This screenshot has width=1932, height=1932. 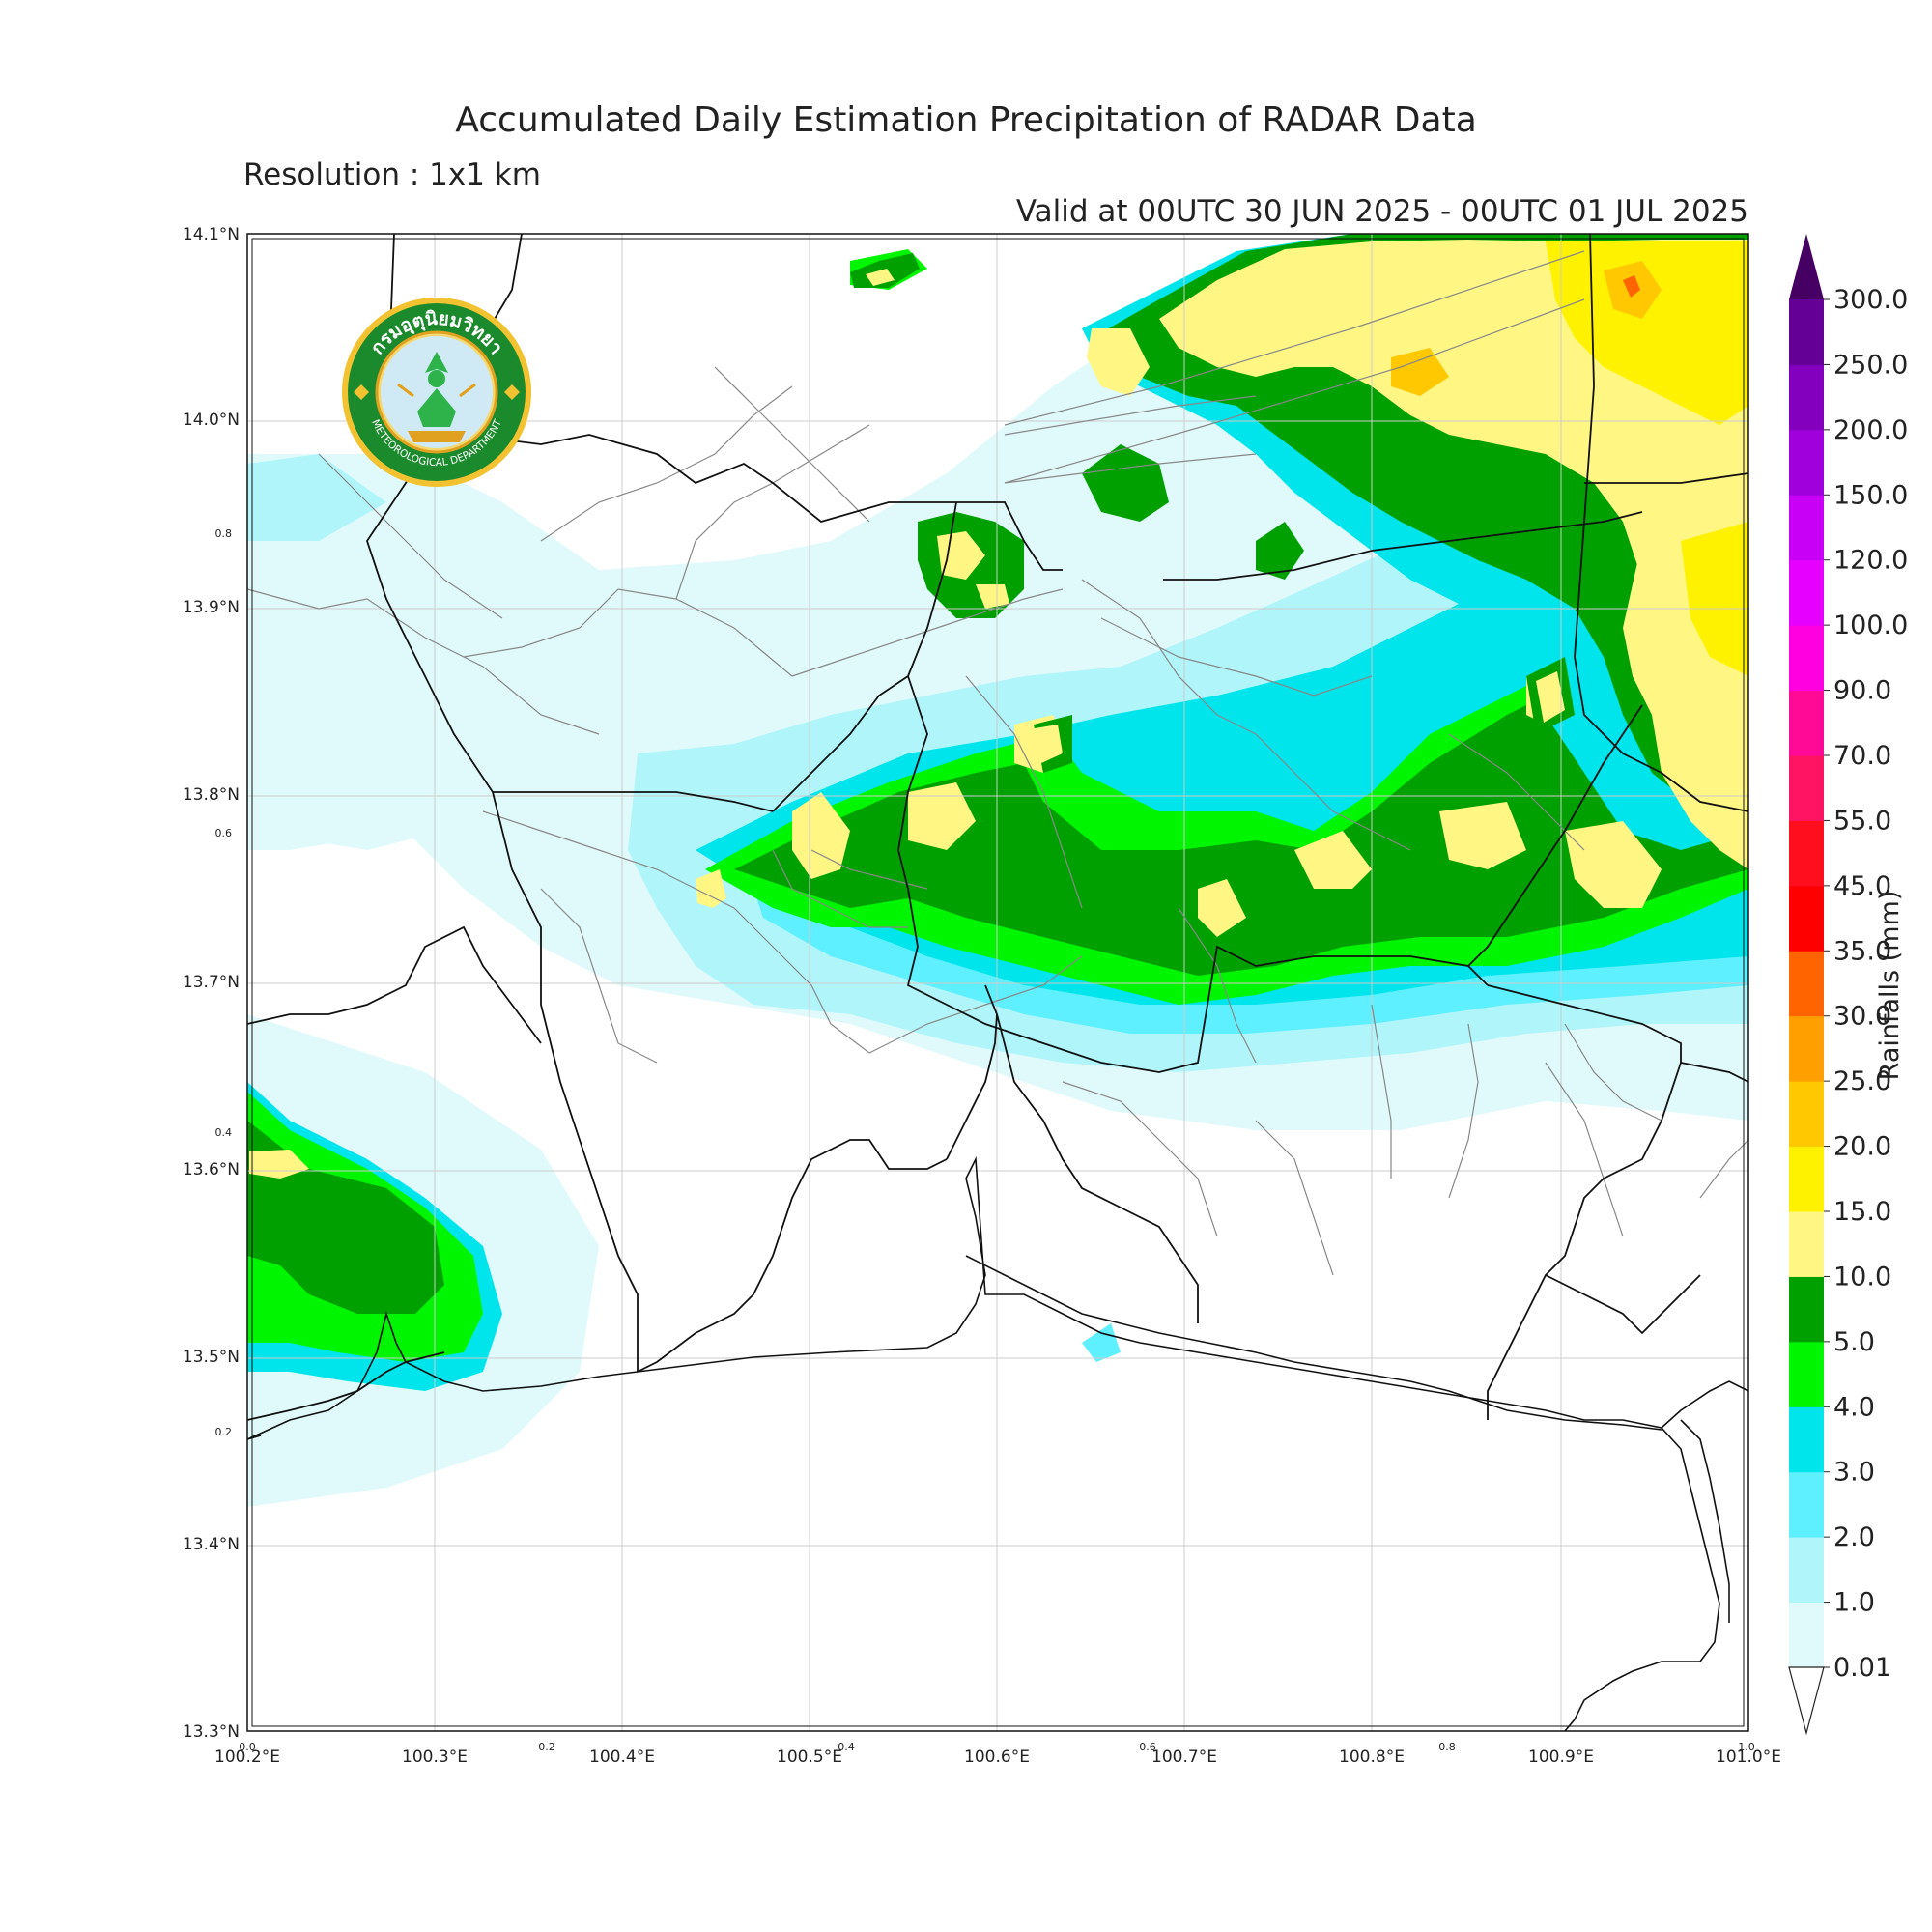 What do you see at coordinates (211, 1357) in the screenshot?
I see `lat-tick-label: 13.5°N` at bounding box center [211, 1357].